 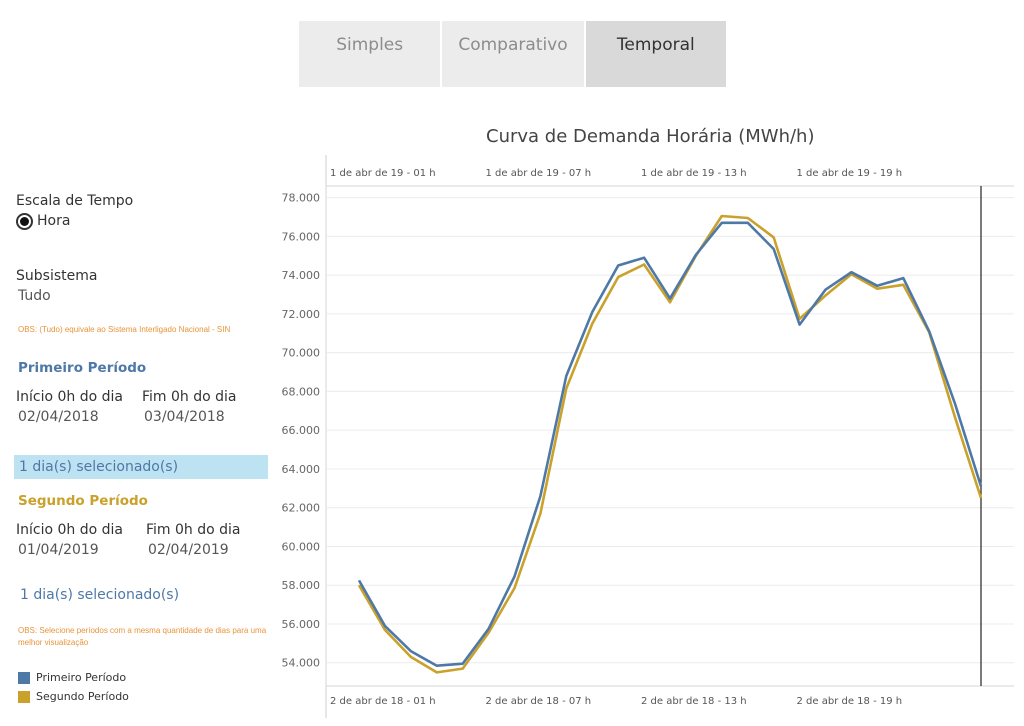 I want to click on y-tick-label: 72.000, so click(x=301, y=314).